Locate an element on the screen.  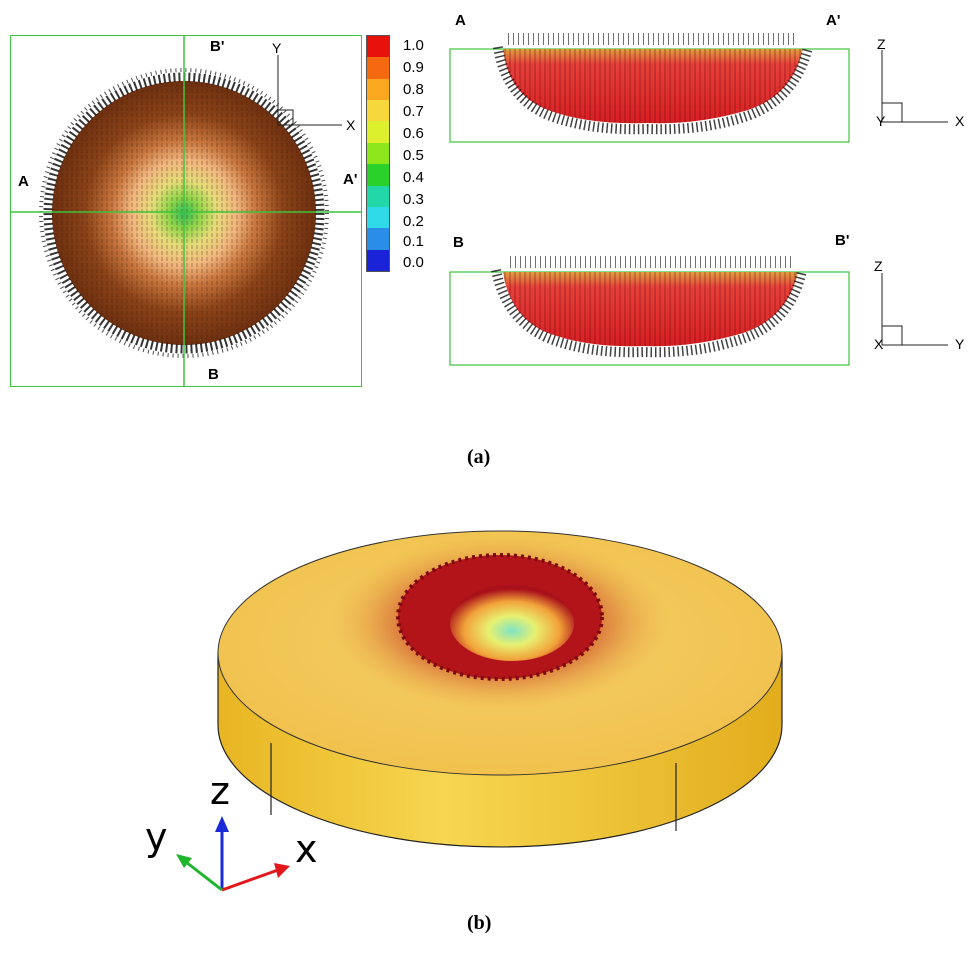
panel-b-axis-triad is located at coordinates (233, 854).